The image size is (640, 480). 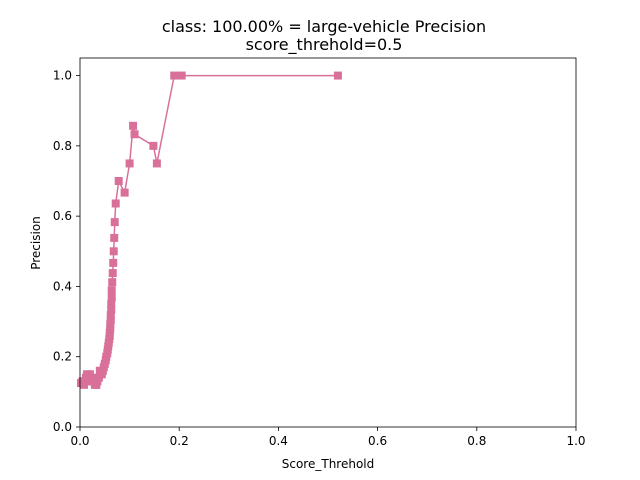 What do you see at coordinates (62, 216) in the screenshot?
I see `y-tick-label: 0.6` at bounding box center [62, 216].